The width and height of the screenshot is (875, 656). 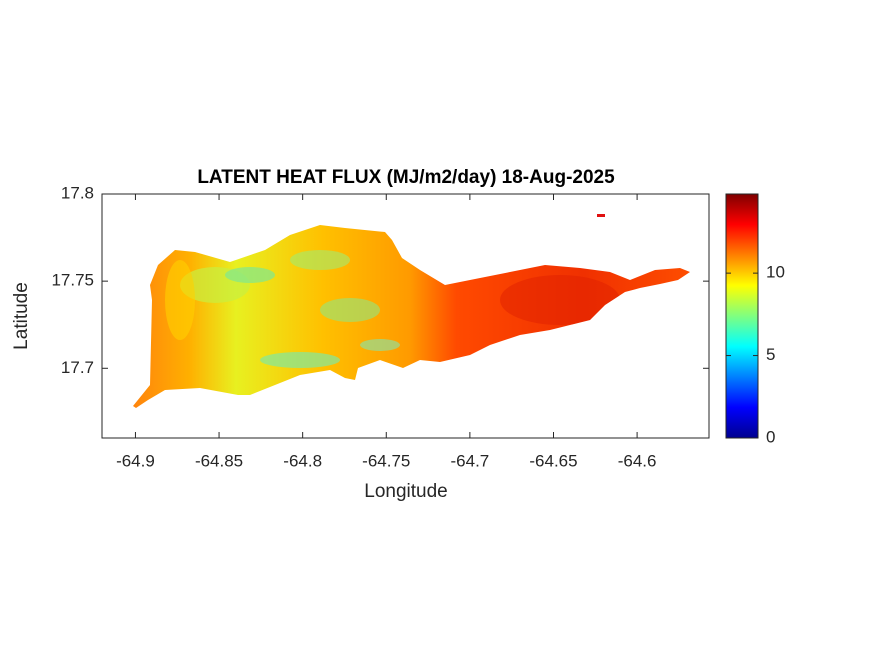 What do you see at coordinates (406, 177) in the screenshot?
I see `chart-title: LATENT HEAT FLUX (MJ/m2/day) 18-Aug-2025` at bounding box center [406, 177].